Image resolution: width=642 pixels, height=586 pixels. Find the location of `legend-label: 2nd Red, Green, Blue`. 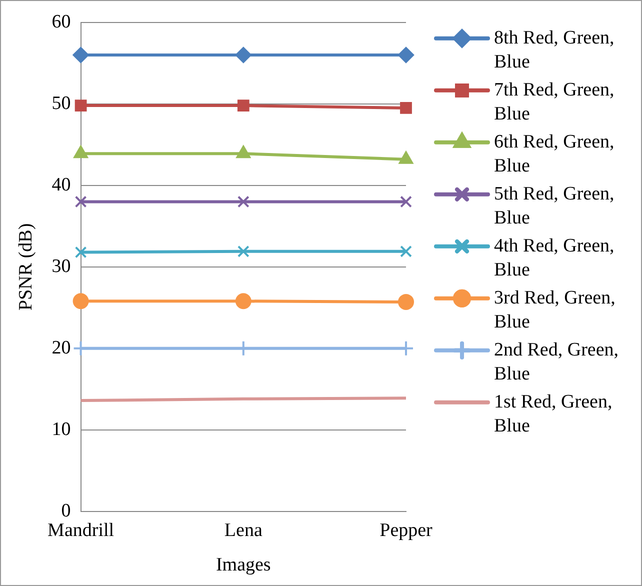

legend-label: 2nd Red, Green, Blue is located at coordinates (556, 361).